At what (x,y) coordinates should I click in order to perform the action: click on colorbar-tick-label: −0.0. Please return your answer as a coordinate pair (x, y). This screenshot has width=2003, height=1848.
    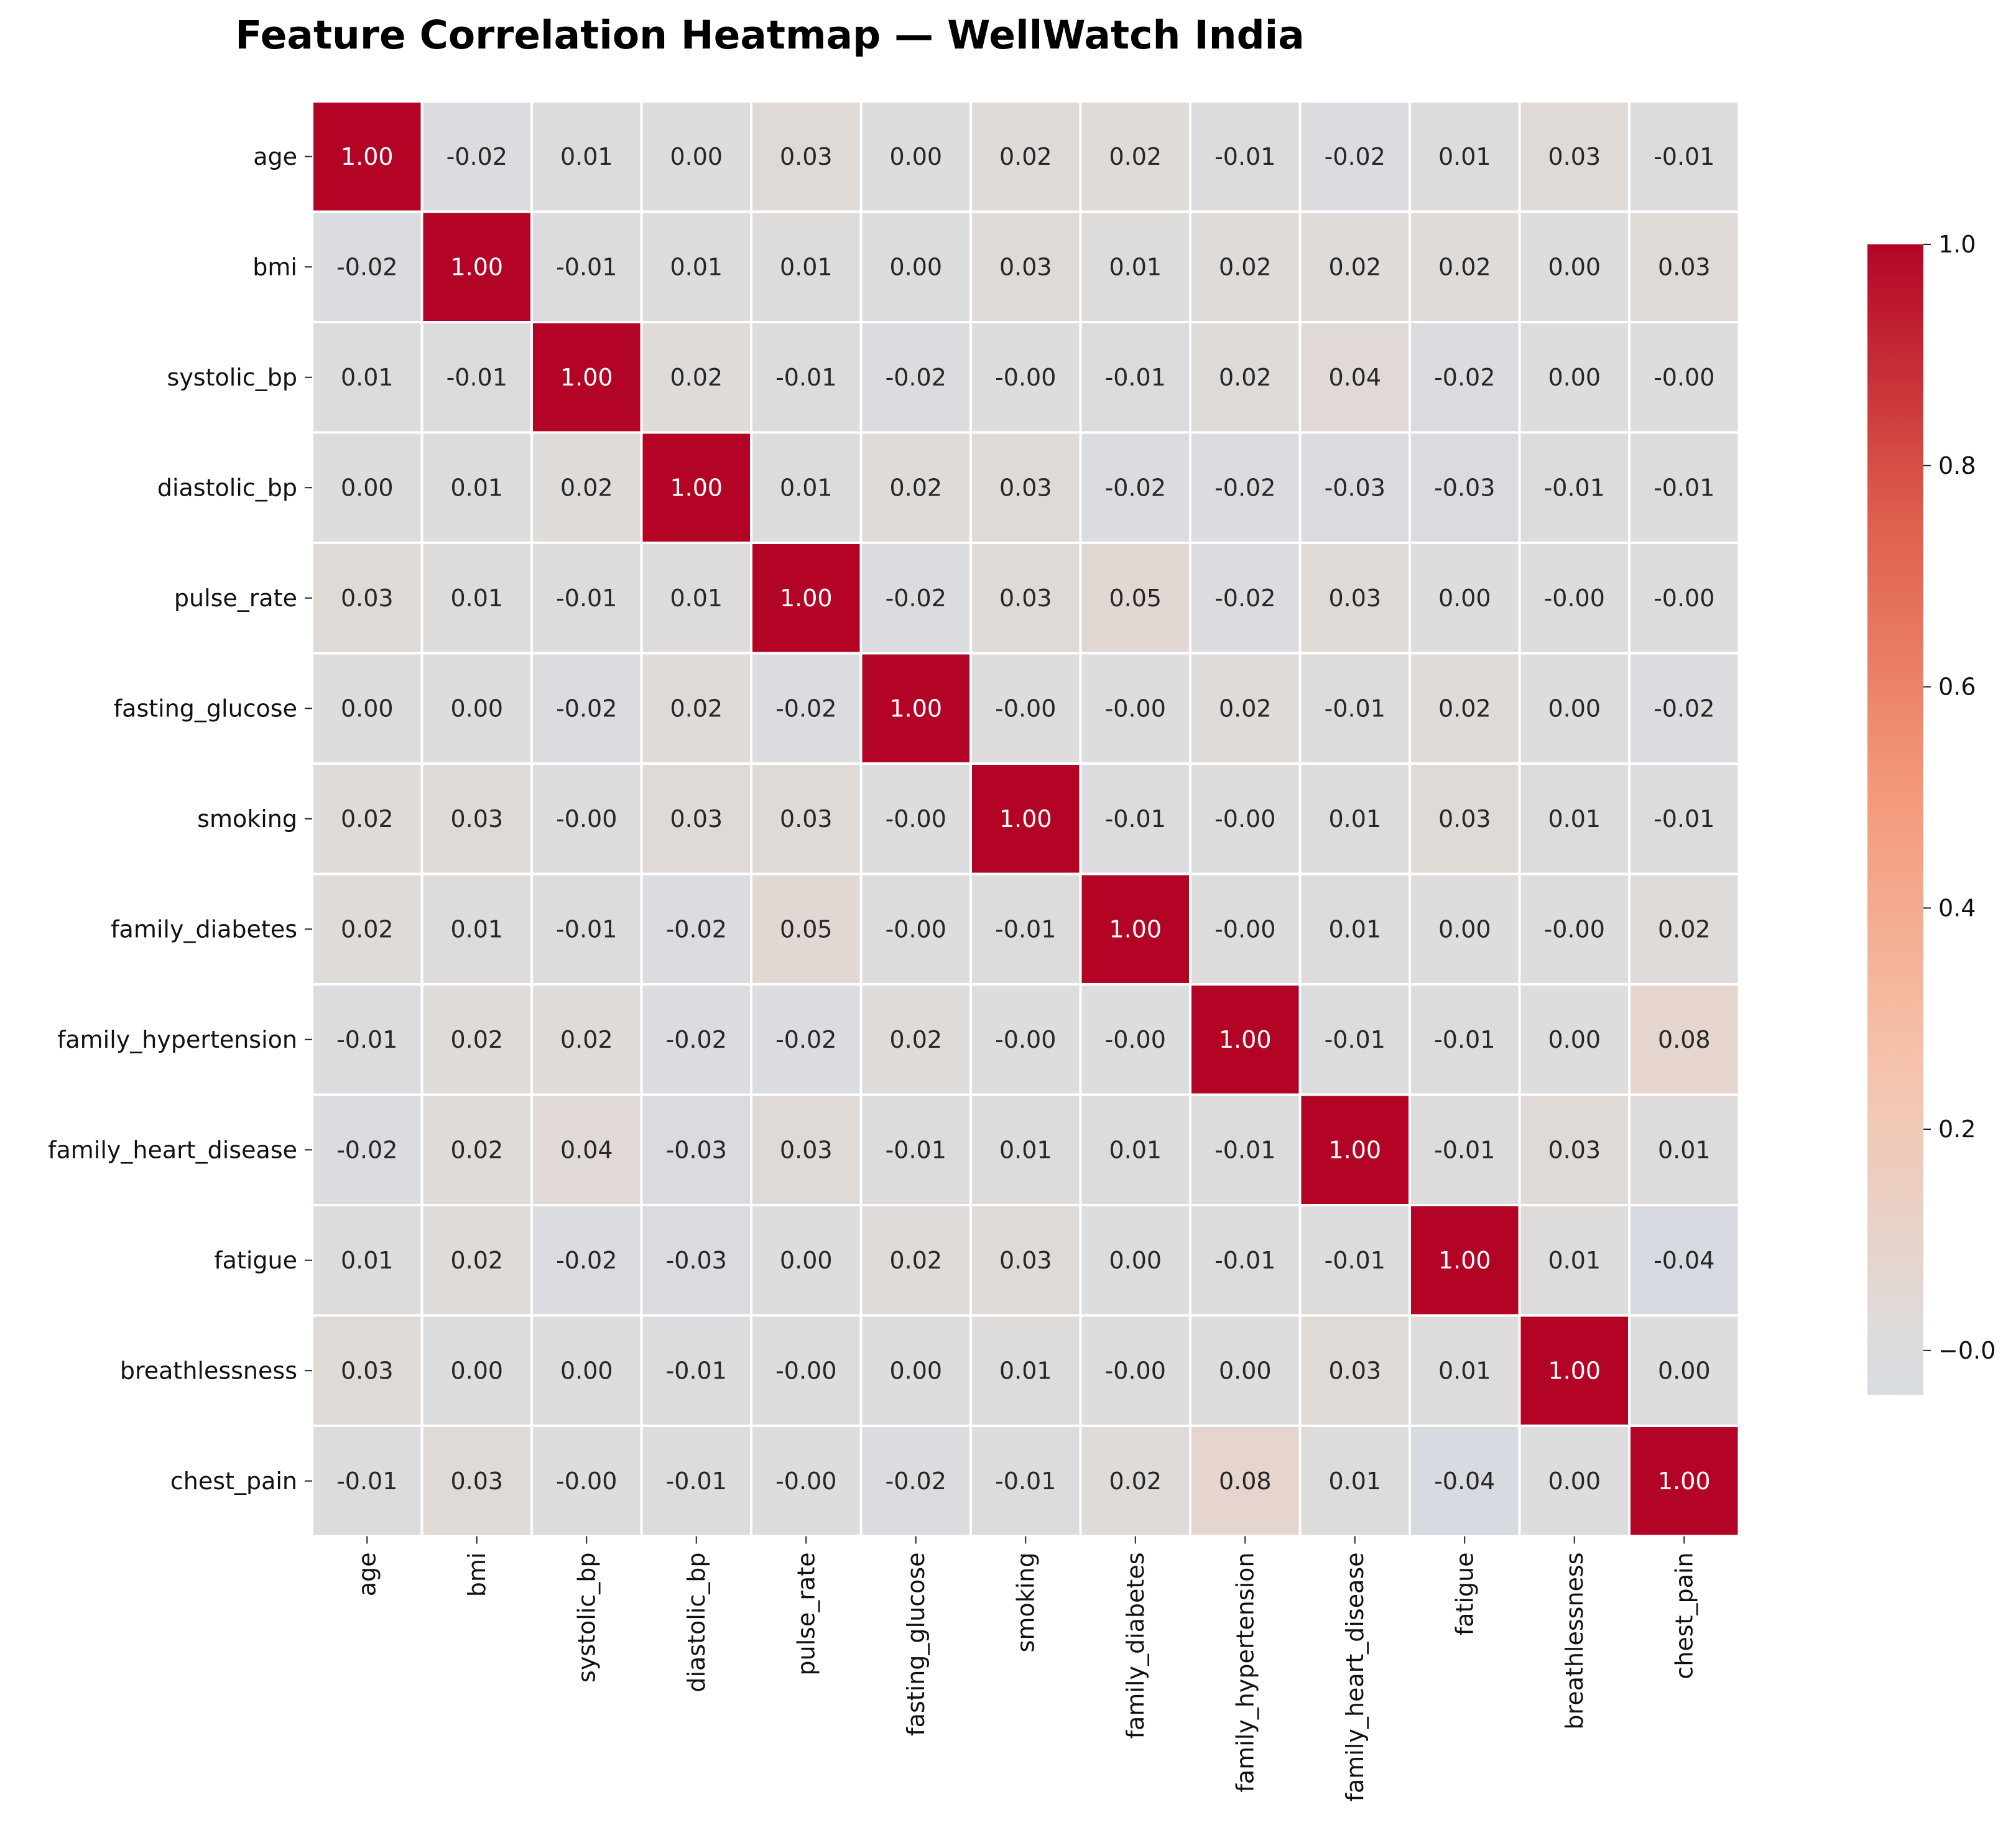
    Looking at the image, I should click on (1967, 1350).